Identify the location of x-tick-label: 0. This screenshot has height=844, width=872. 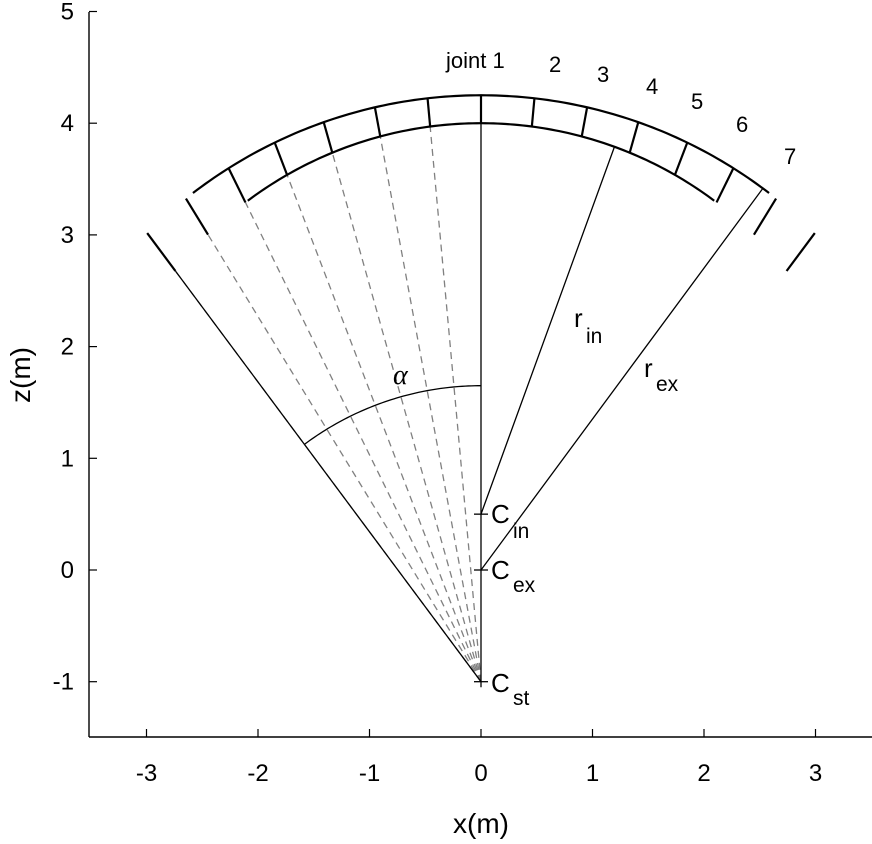
(480, 773).